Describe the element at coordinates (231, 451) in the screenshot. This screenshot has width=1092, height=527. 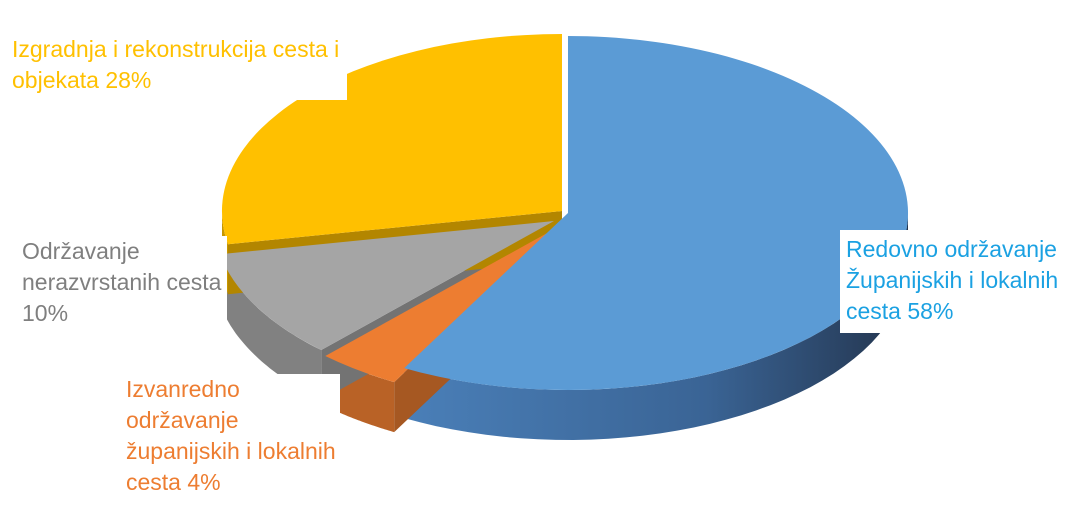
I see `slice-label-line: županijskih i lokalnih` at that location.